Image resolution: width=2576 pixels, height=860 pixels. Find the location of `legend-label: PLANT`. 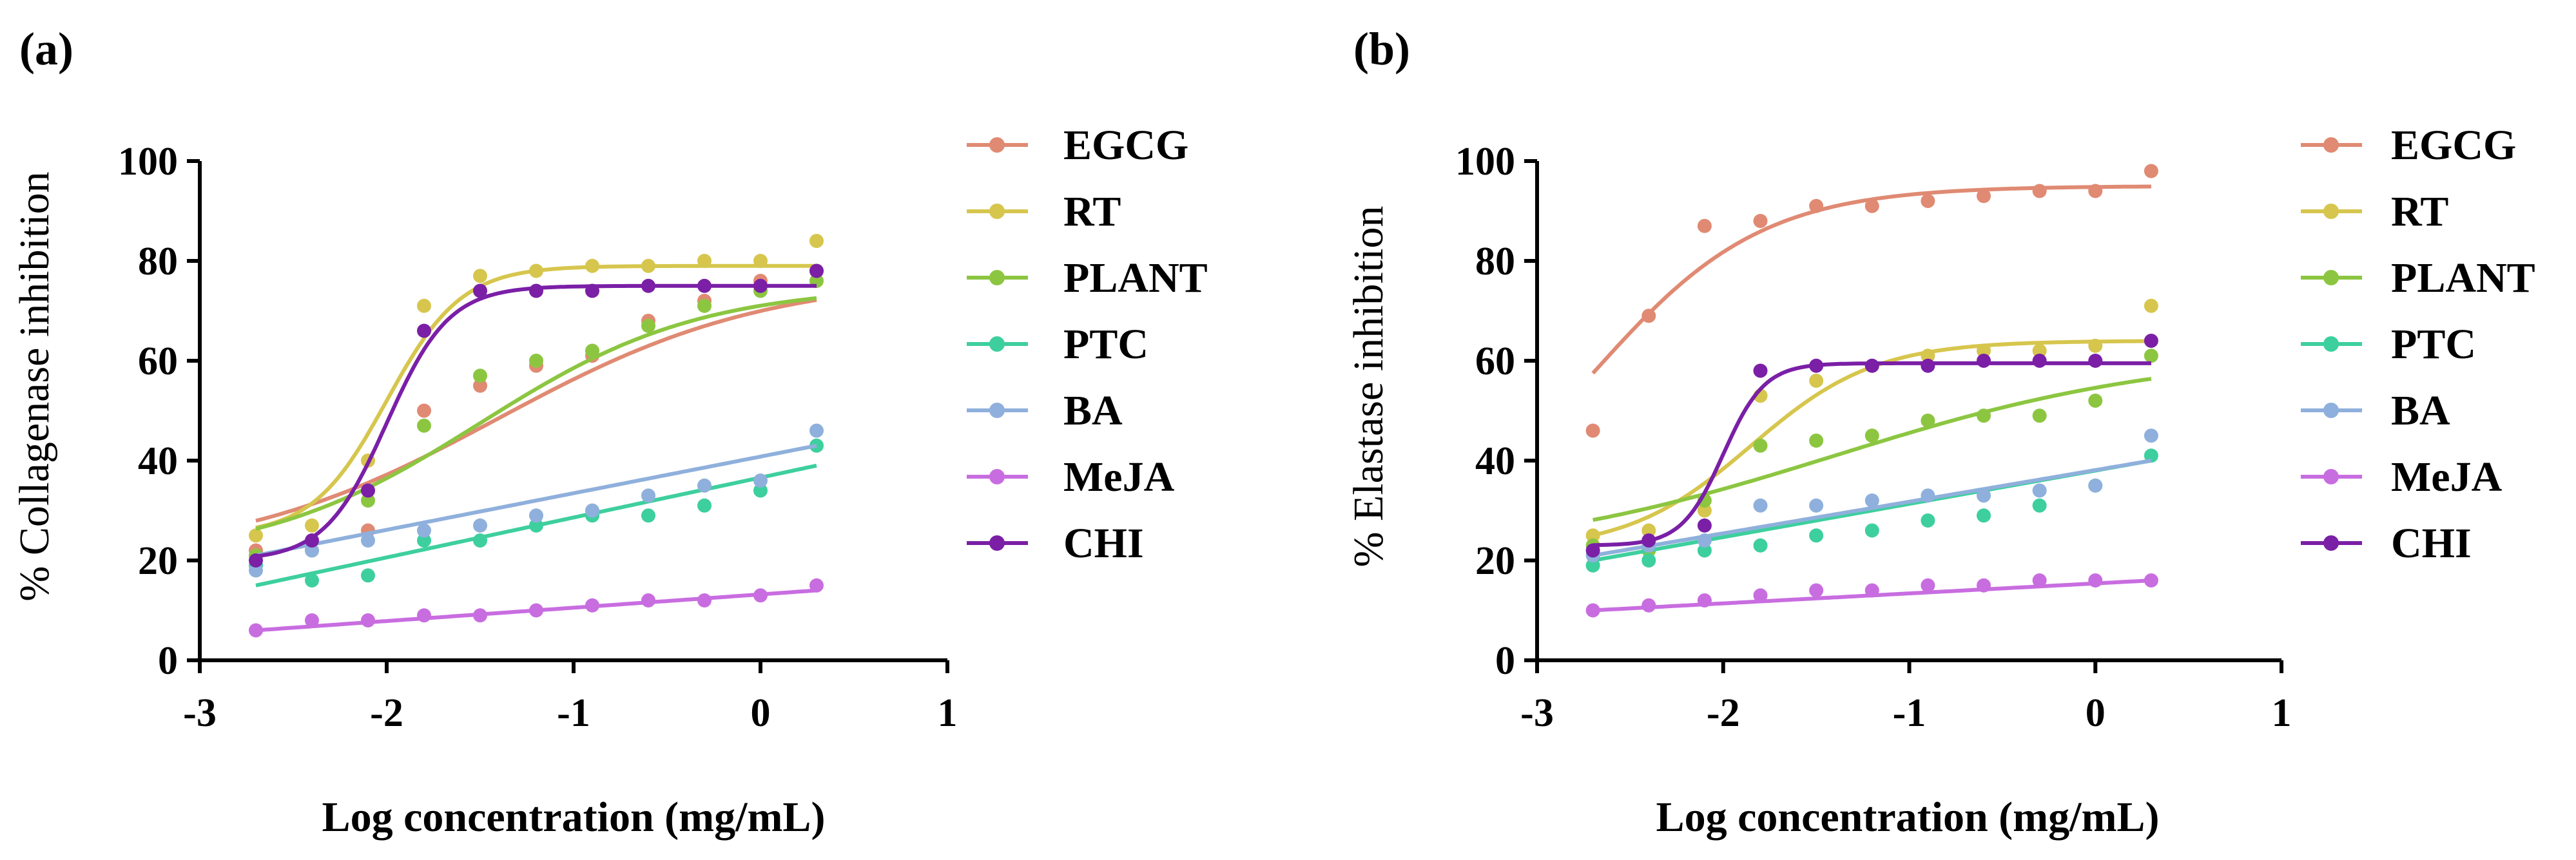

legend-label: PLANT is located at coordinates (2463, 277).